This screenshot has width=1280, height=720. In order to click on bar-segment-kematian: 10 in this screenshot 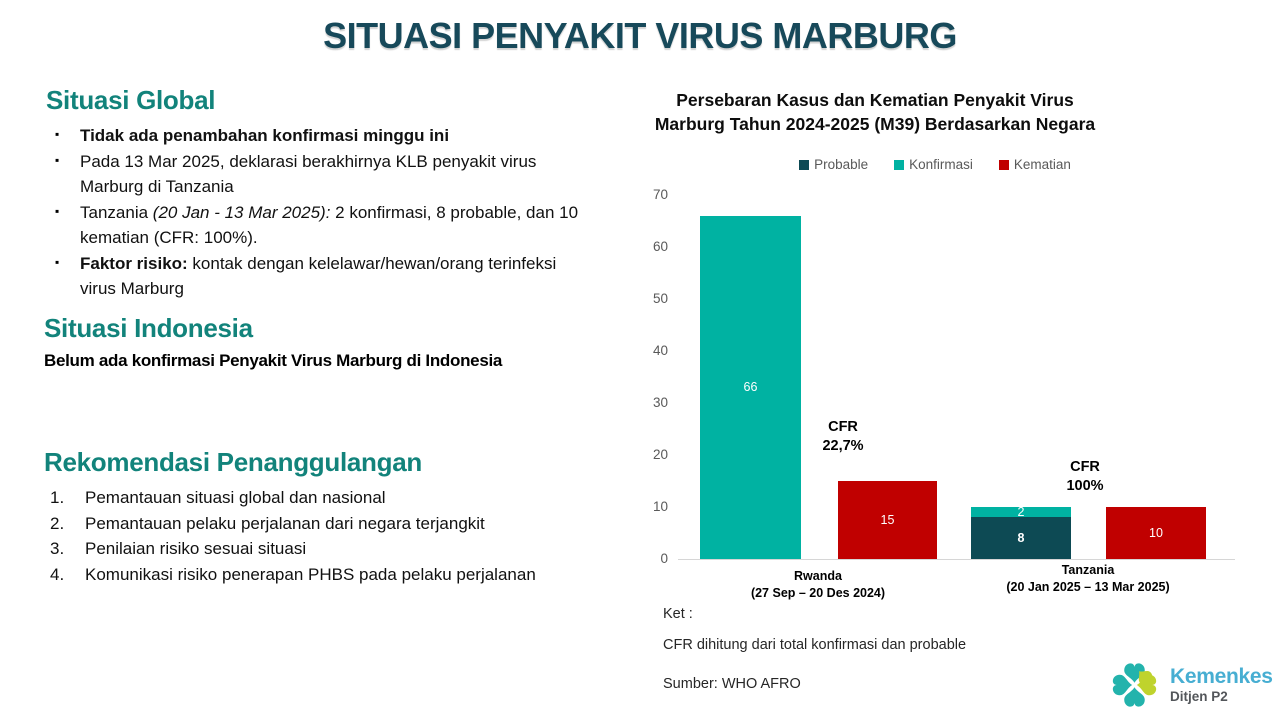, I will do `click(1156, 533)`.